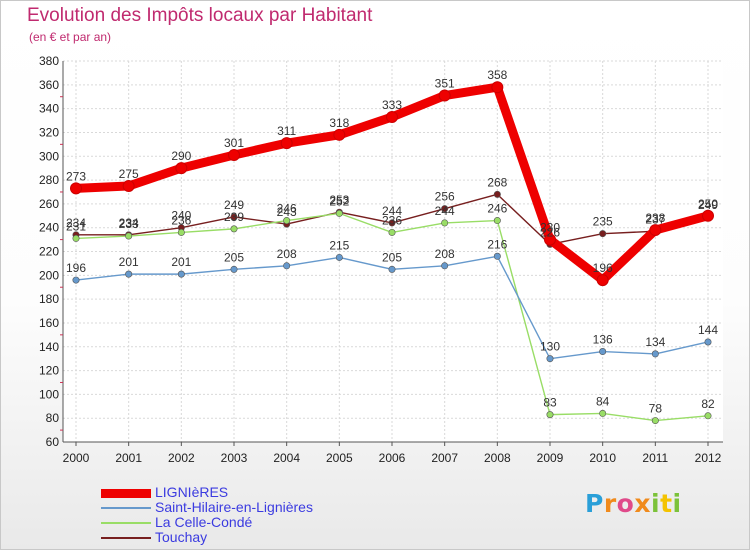 The image size is (750, 551). What do you see at coordinates (708, 404) in the screenshot?
I see `data-label: 82` at bounding box center [708, 404].